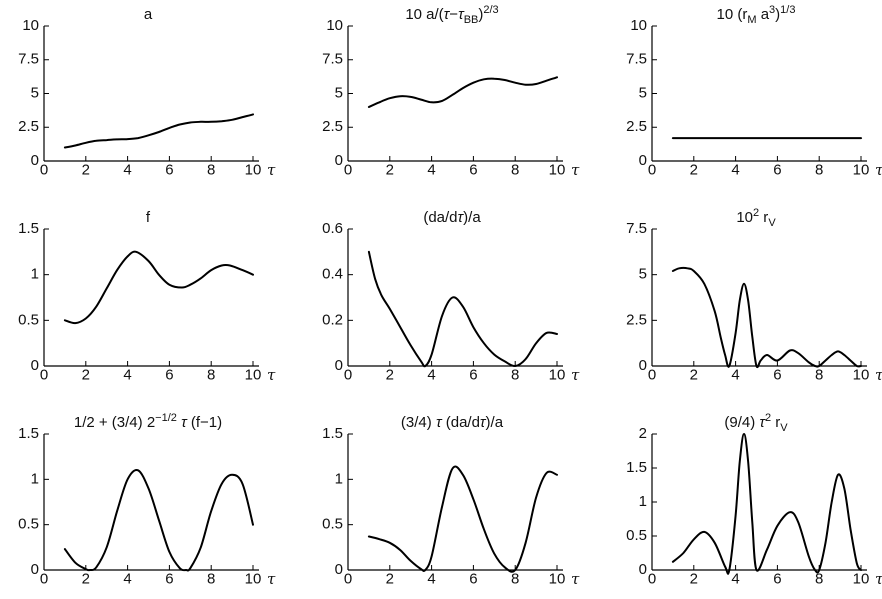  I want to click on panel-5-title: (da/dτ)/a, so click(452, 217).